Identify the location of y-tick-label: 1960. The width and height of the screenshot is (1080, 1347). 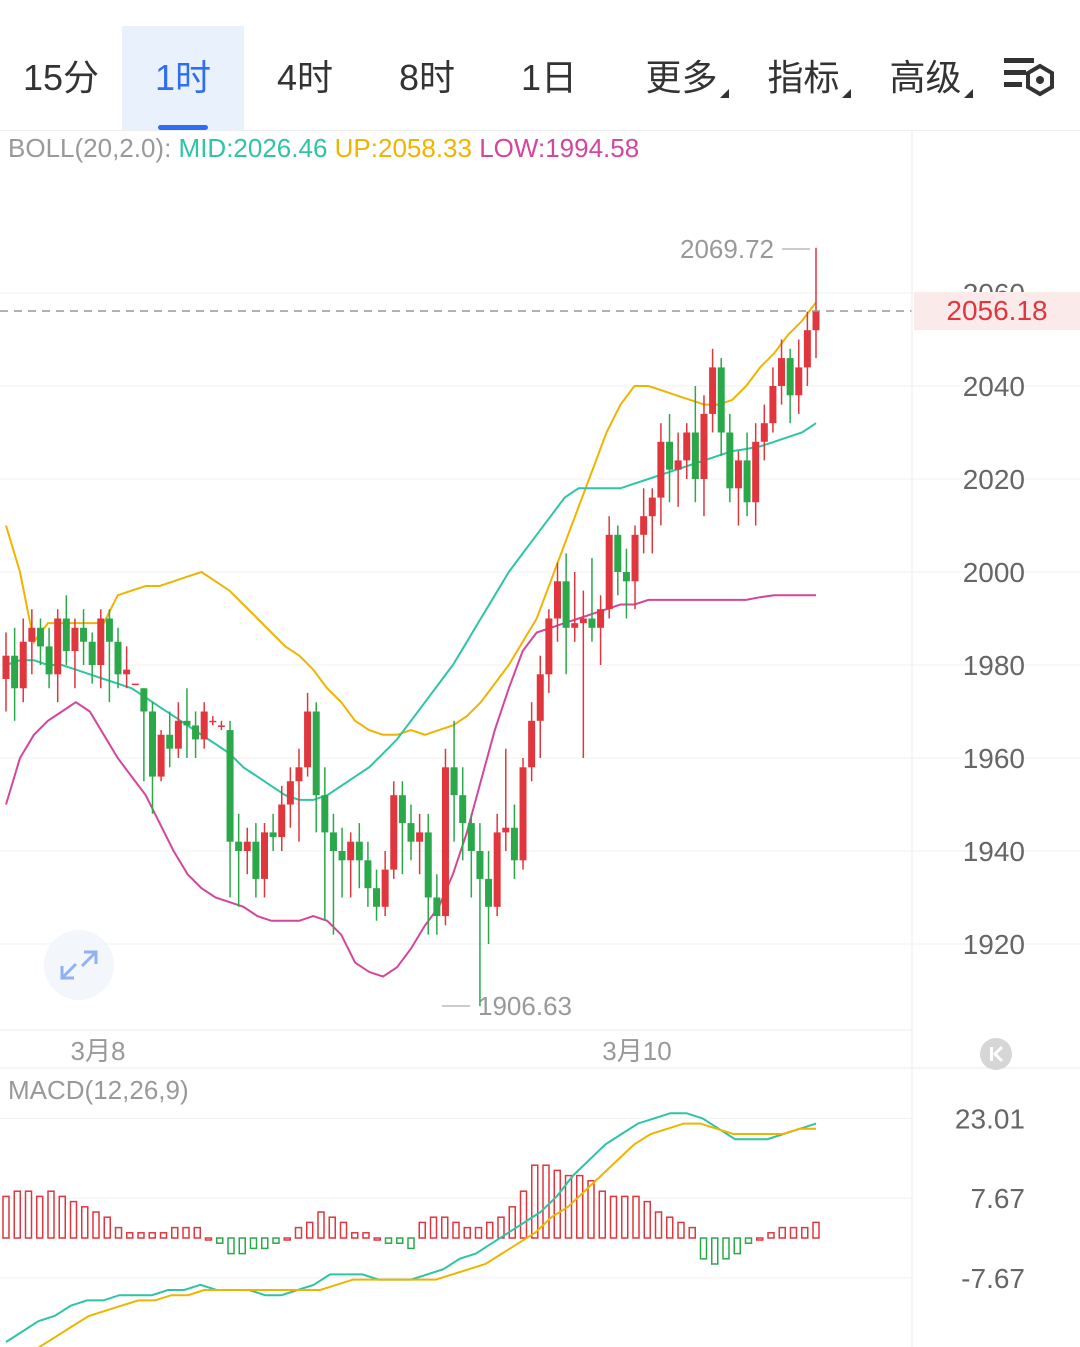
(994, 758).